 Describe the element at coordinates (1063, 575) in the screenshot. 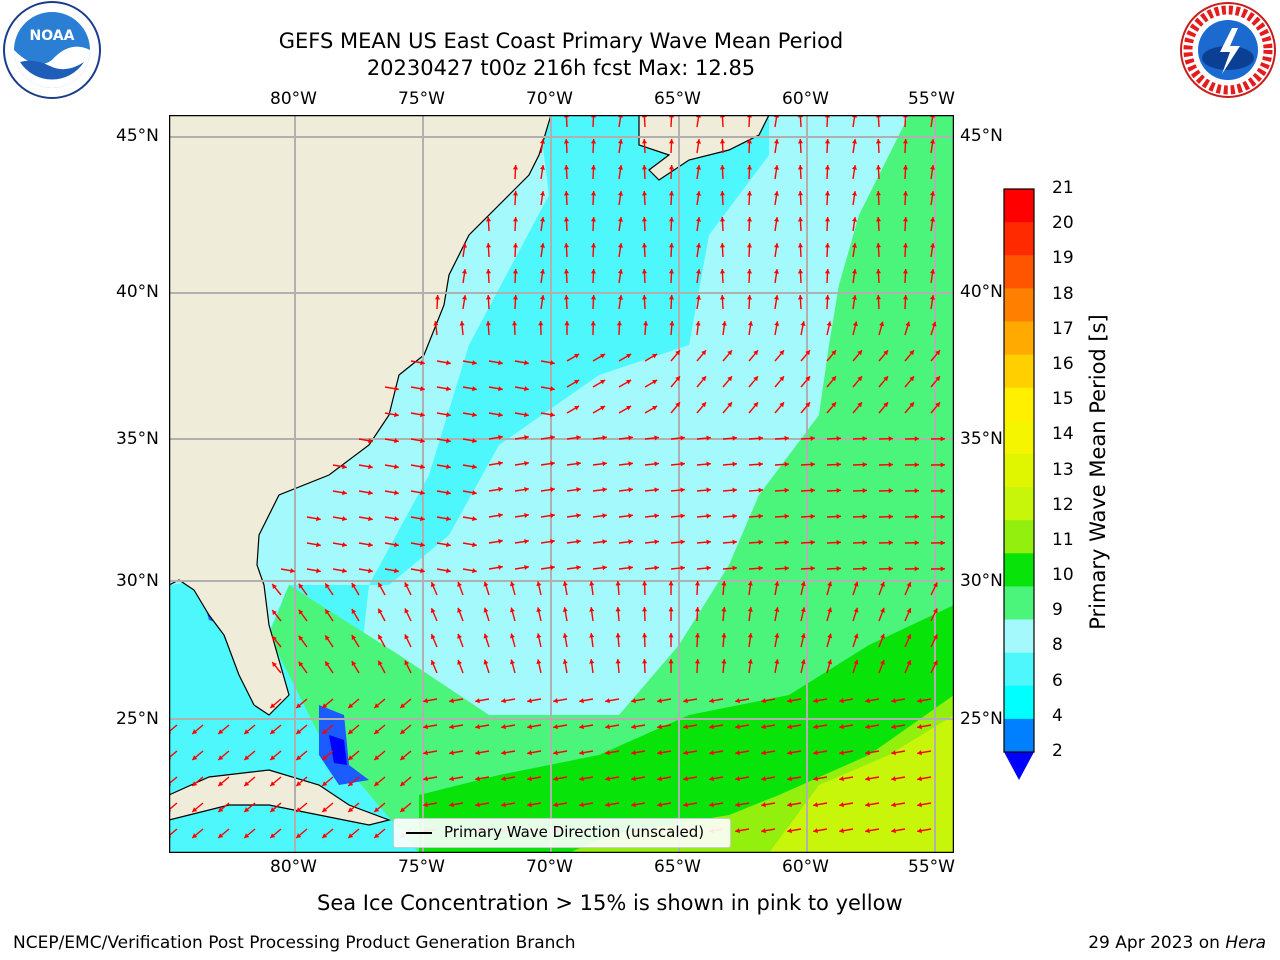

I see `colorbar-tick-label: 10` at that location.